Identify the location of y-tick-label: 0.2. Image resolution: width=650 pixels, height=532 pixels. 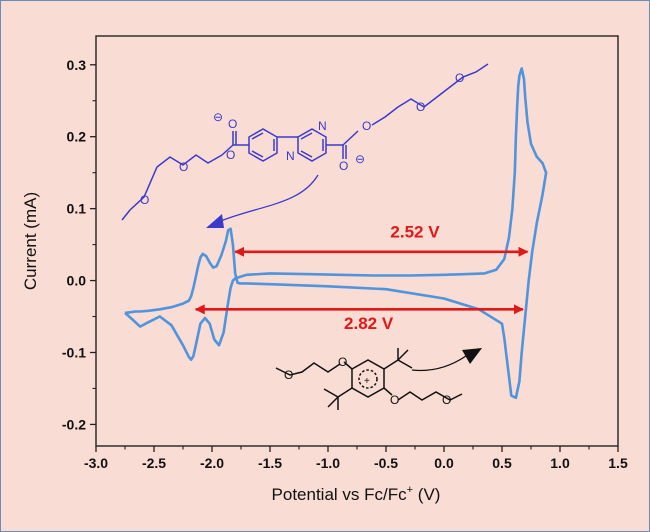
(77, 137).